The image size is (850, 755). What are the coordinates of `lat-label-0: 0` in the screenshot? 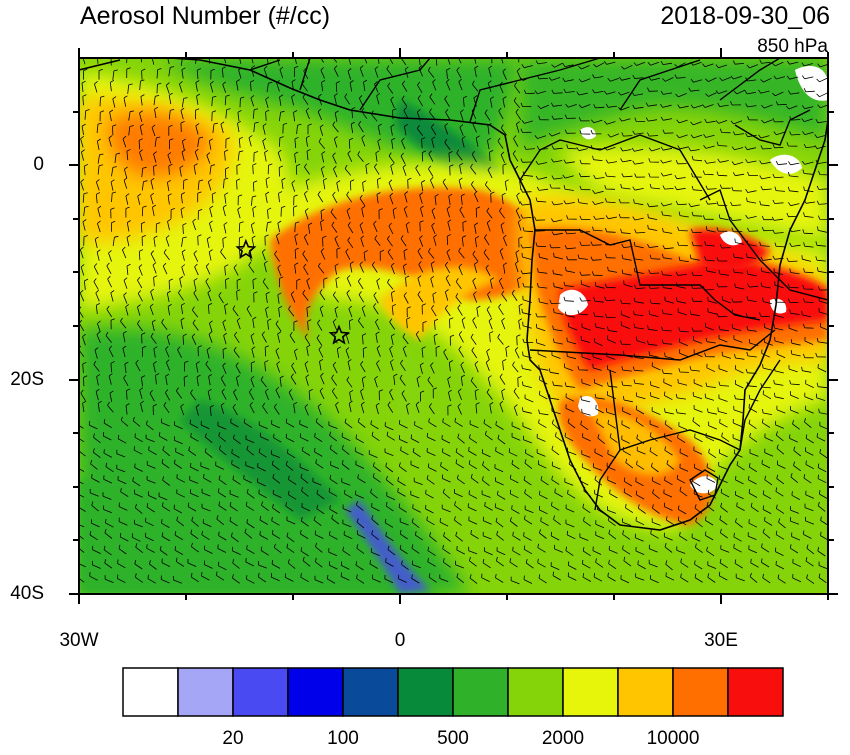 It's located at (38, 164).